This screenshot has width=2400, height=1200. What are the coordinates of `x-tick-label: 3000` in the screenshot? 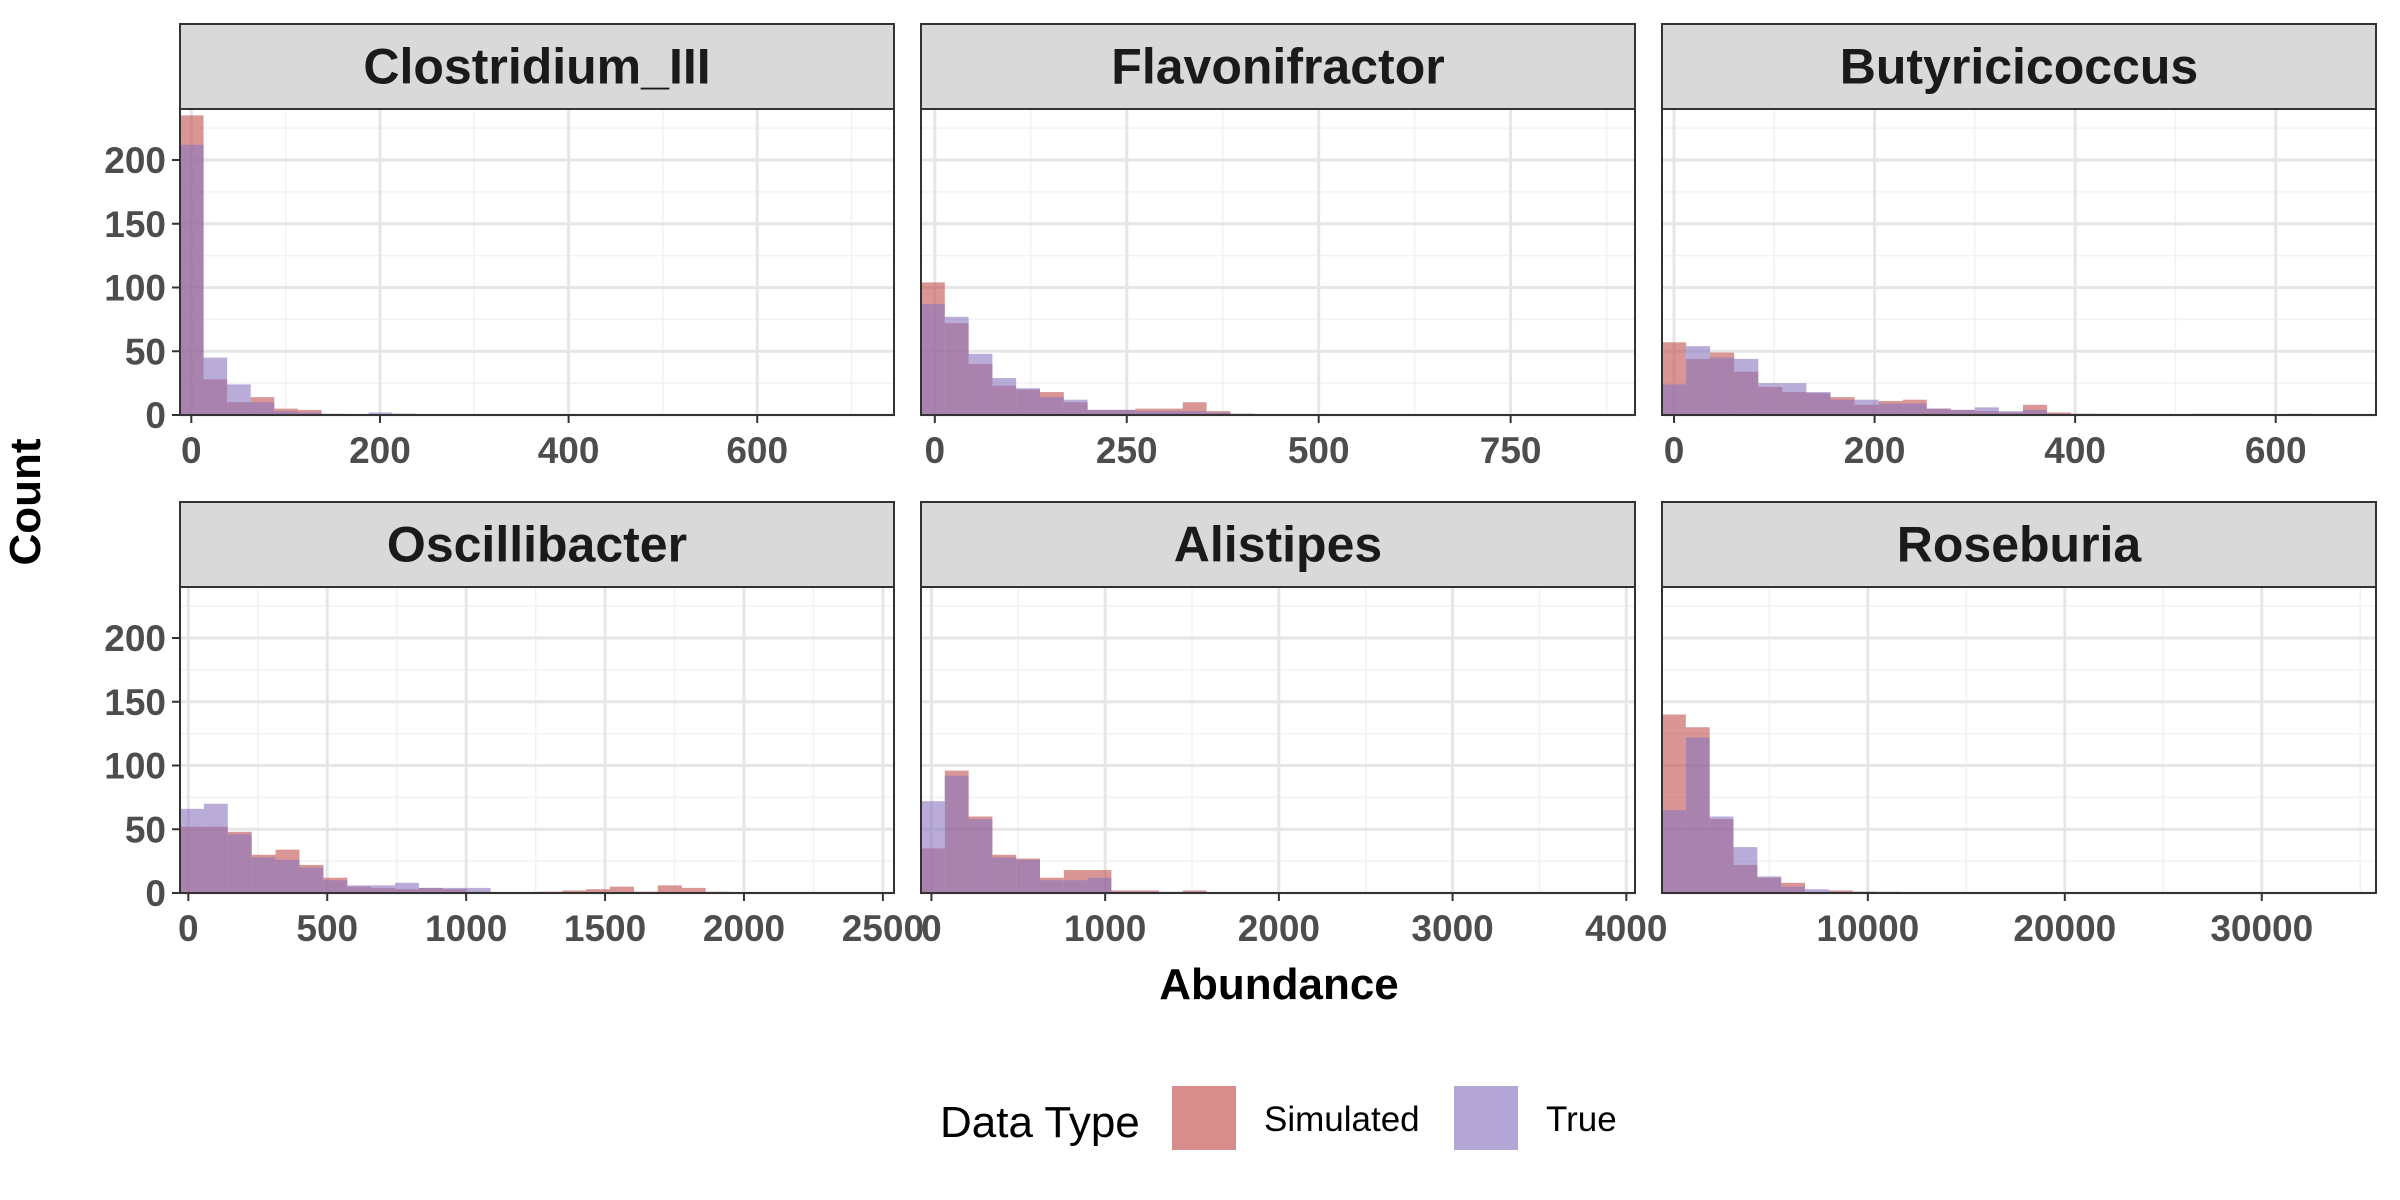 It's located at (1452, 928).